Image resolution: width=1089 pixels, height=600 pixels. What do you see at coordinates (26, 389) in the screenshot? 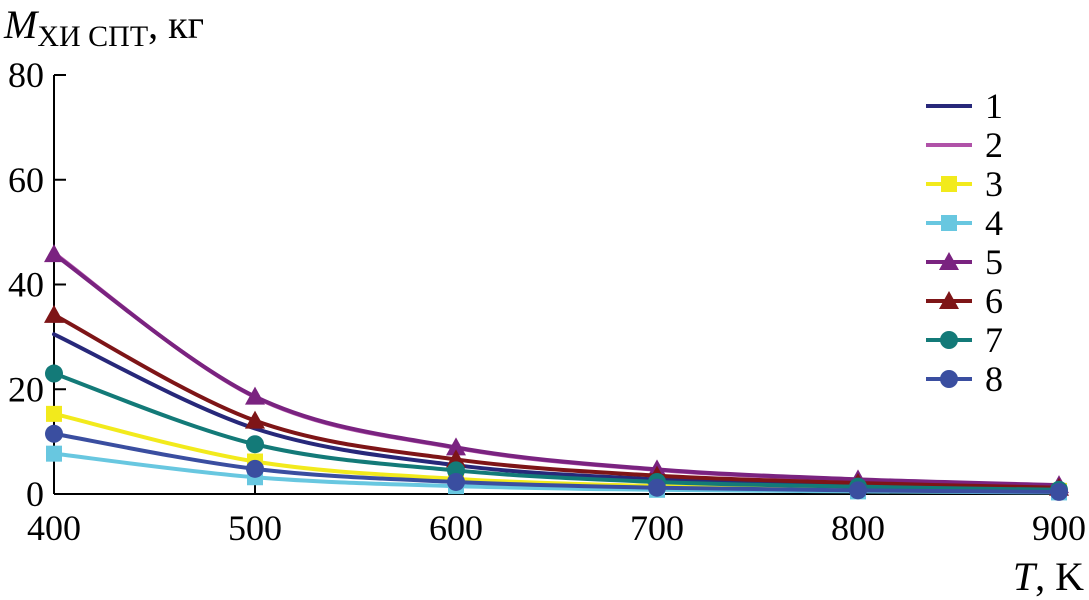
I see `y-tick-label-20: 20` at bounding box center [26, 389].